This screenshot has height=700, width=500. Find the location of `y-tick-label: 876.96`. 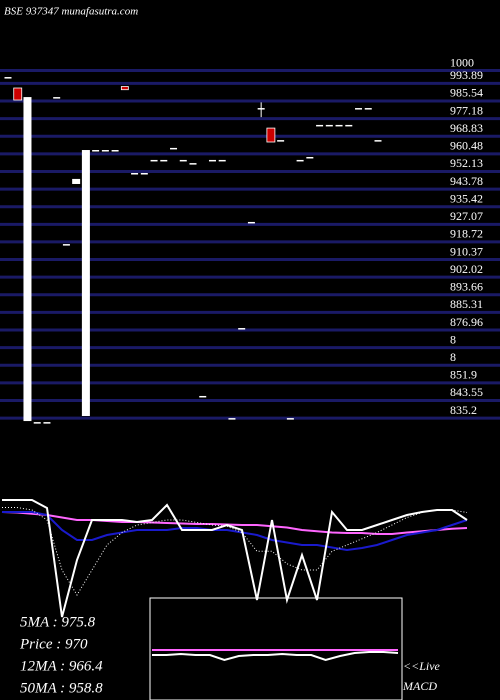

y-tick-label: 876.96 is located at coordinates (466, 322).